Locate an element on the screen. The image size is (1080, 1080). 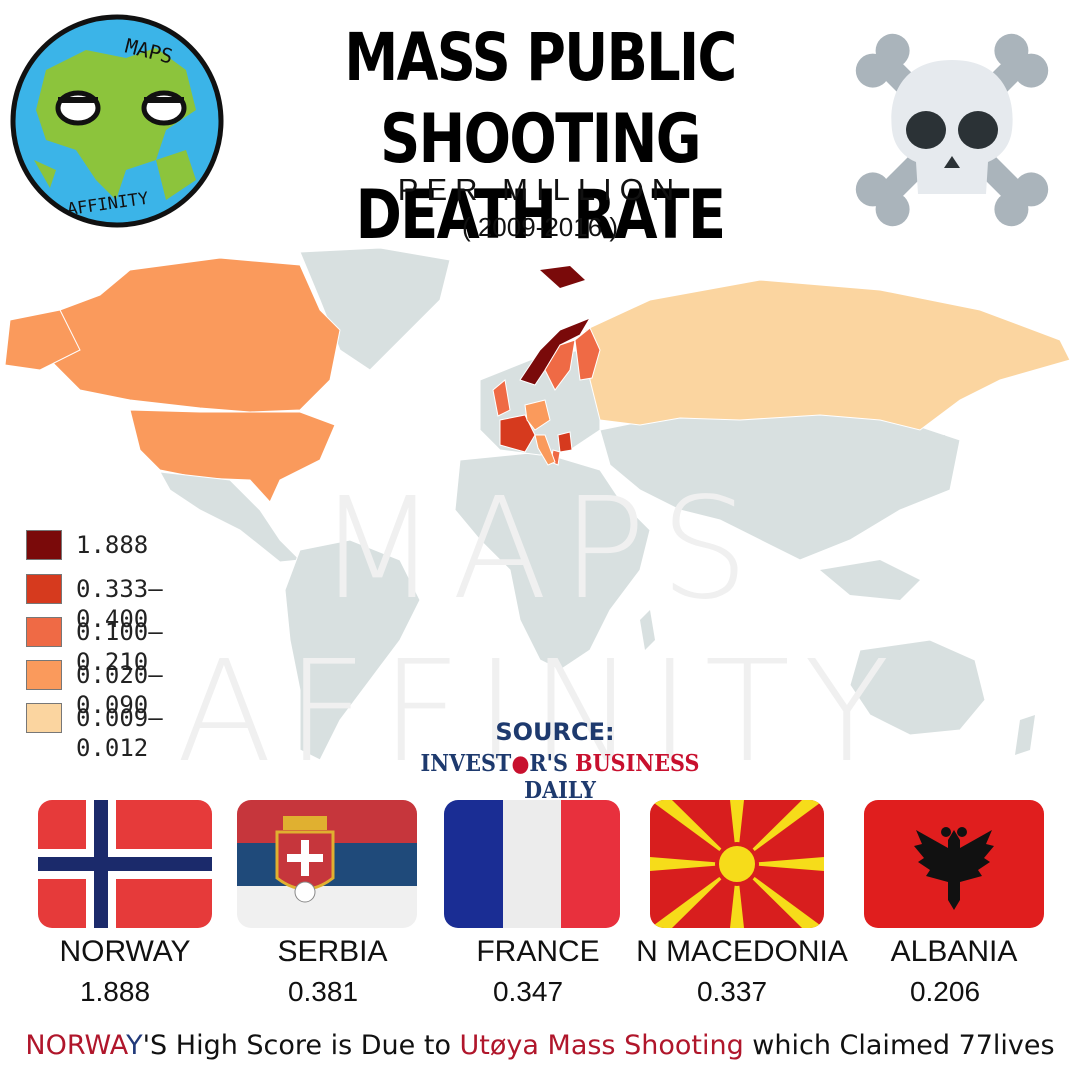
italy-region is located at coordinates (545, 450).